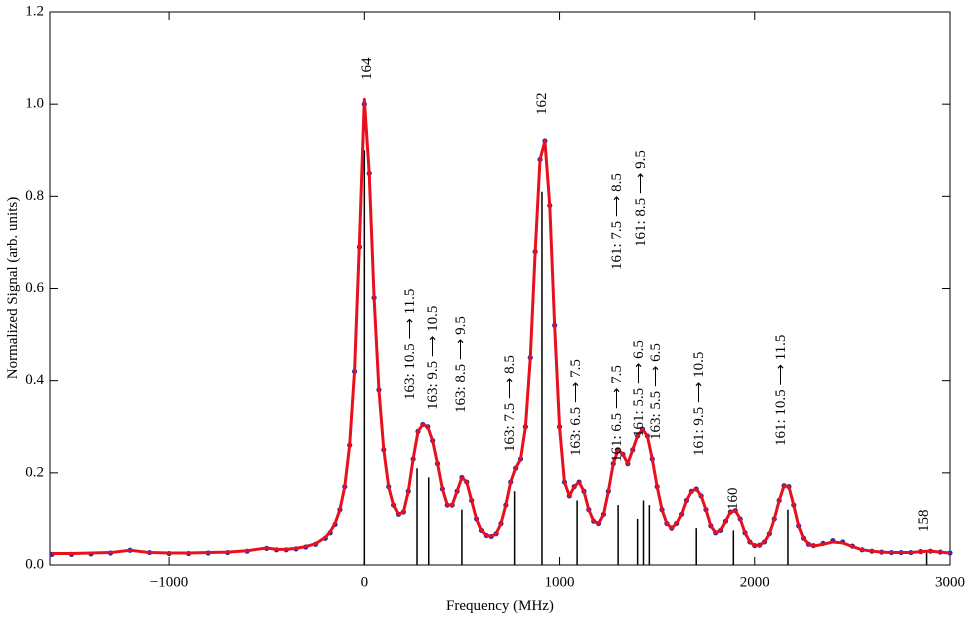 This screenshot has height=617, width=969. I want to click on annotation: 162, so click(542, 104).